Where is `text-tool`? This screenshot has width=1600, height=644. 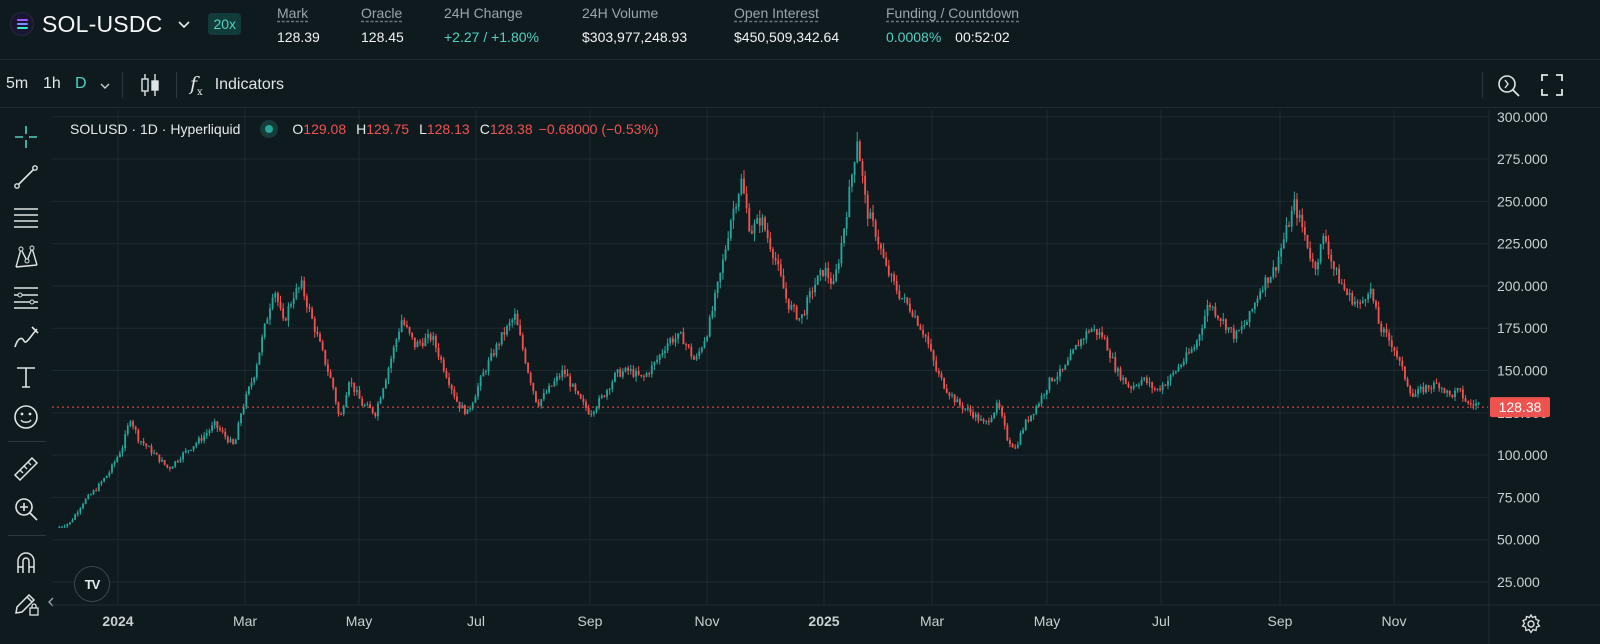 text-tool is located at coordinates (26, 377).